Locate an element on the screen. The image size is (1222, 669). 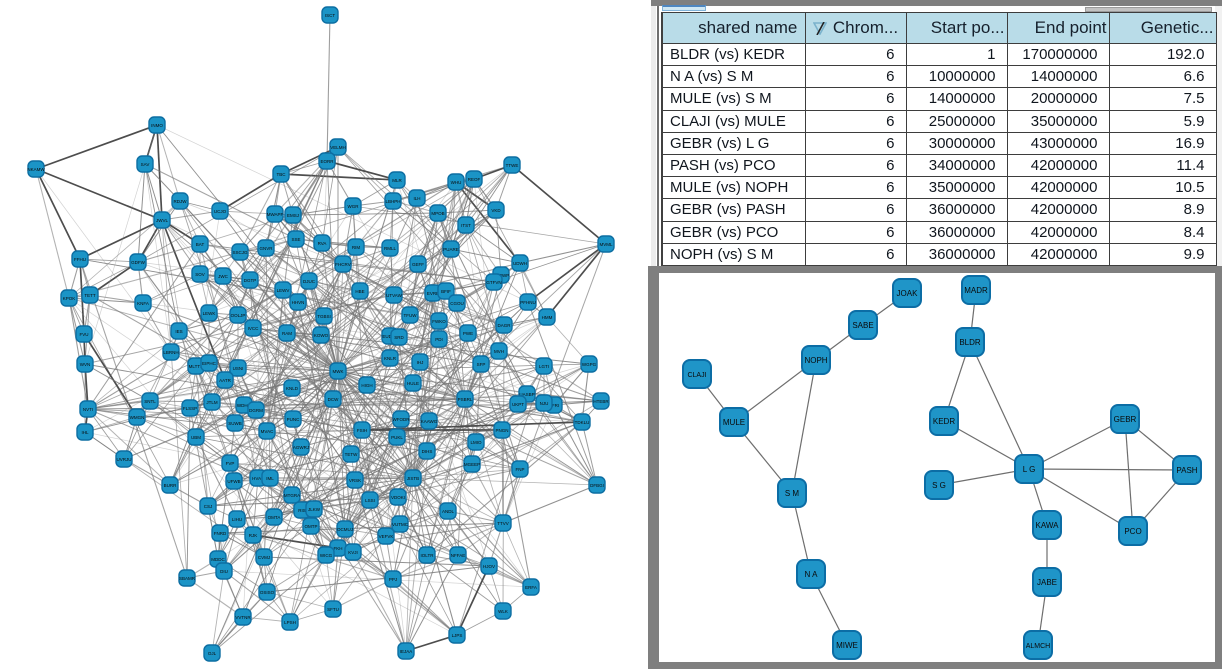
svg-text: EVRB is located at coordinates (433, 293).